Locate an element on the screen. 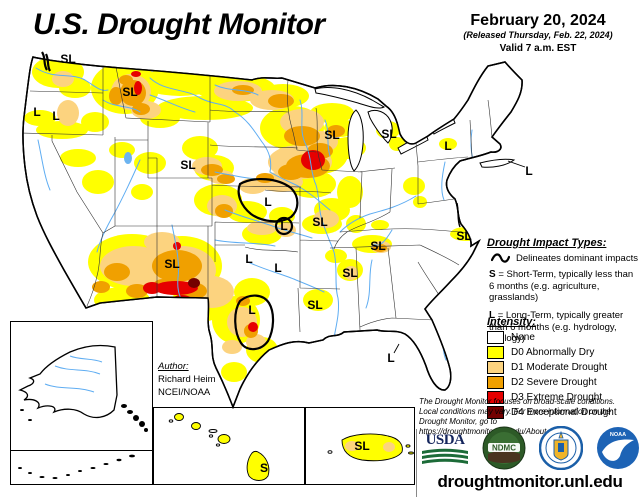 The width and height of the screenshot is (643, 497). intensity-label: D1 Moderate Drought is located at coordinates (559, 367).